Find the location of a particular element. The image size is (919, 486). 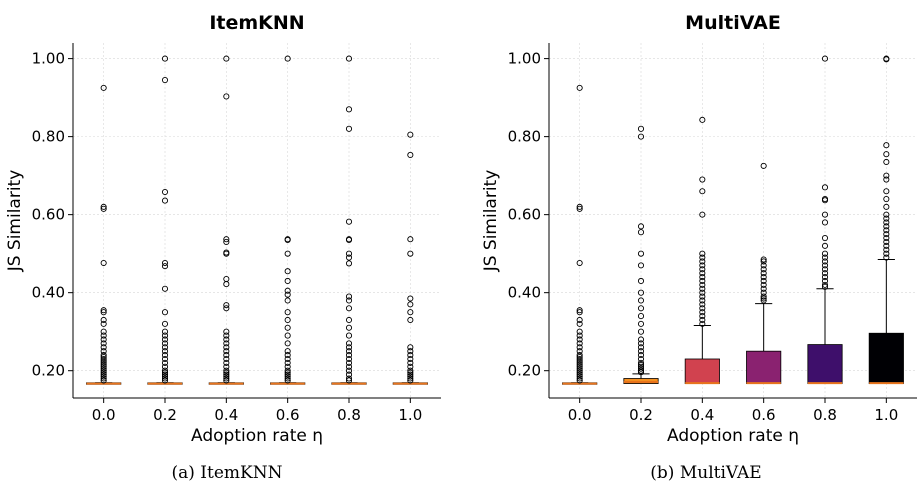

box-group-1.0 is located at coordinates (886, 220).